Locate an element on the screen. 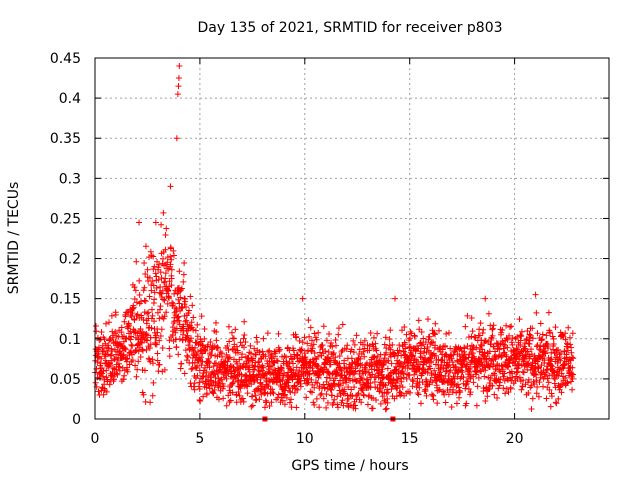 Image resolution: width=640 pixels, height=480 pixels. x-tick-labels: 0 5 10 15 20 is located at coordinates (307, 439).